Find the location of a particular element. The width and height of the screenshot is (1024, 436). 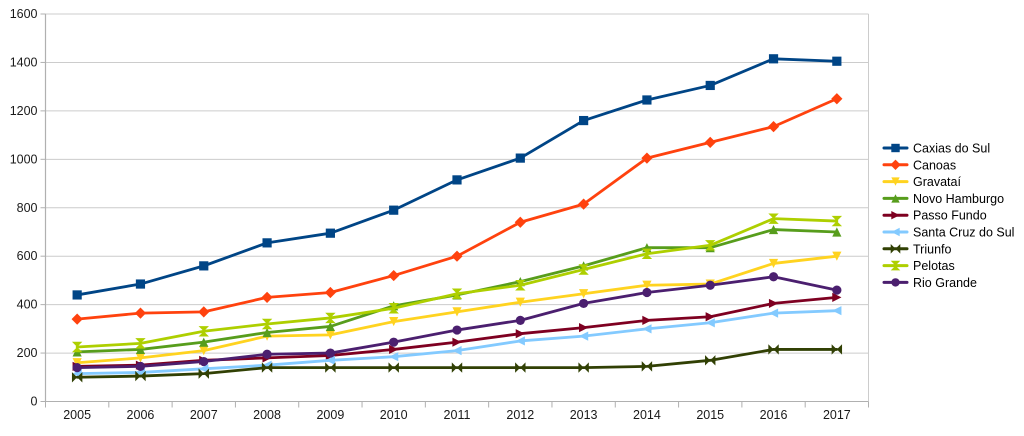

legend-marker-sandglass is located at coordinates (895, 265).